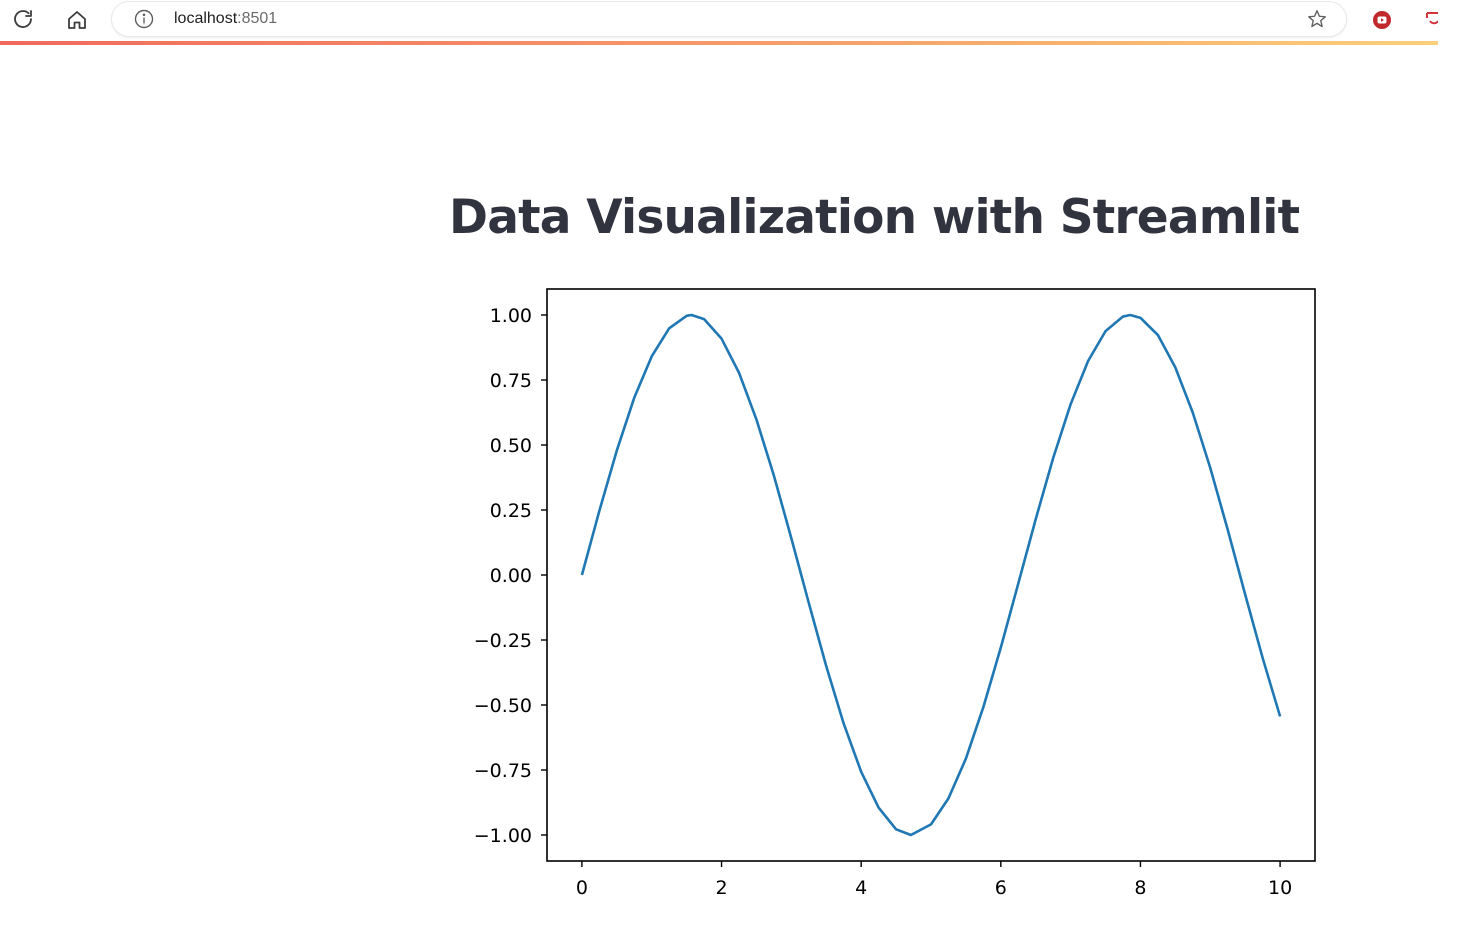 The image size is (1474, 926). What do you see at coordinates (874, 217) in the screenshot?
I see `page-title: Data Visualization with Streamlit` at bounding box center [874, 217].